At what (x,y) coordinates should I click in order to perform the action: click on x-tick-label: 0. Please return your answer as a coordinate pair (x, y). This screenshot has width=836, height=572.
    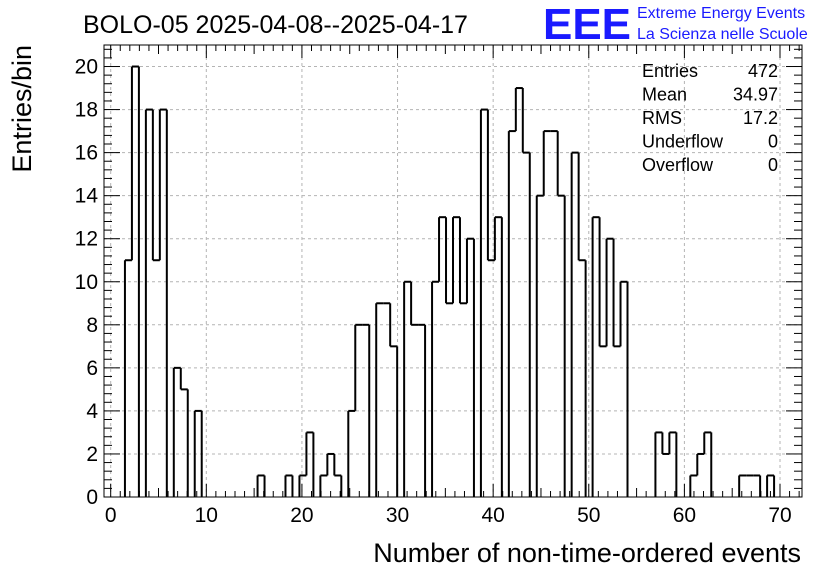
    Looking at the image, I should click on (111, 515).